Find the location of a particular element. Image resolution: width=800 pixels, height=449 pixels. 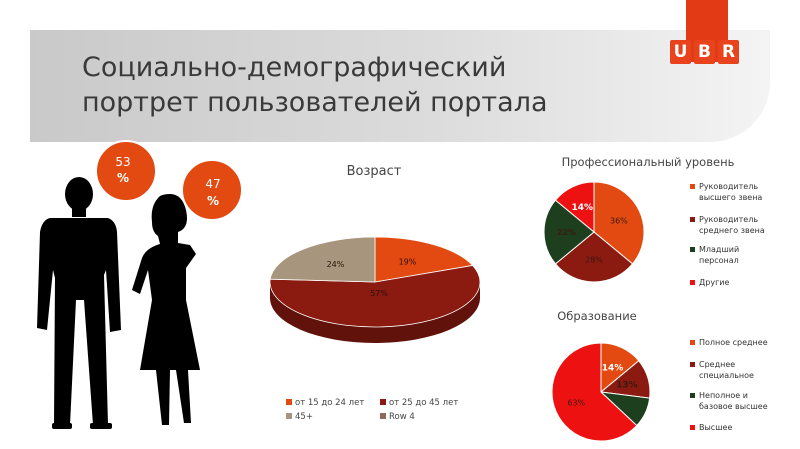

professional-legend-label-3: Младший персонал is located at coordinates (719, 255).